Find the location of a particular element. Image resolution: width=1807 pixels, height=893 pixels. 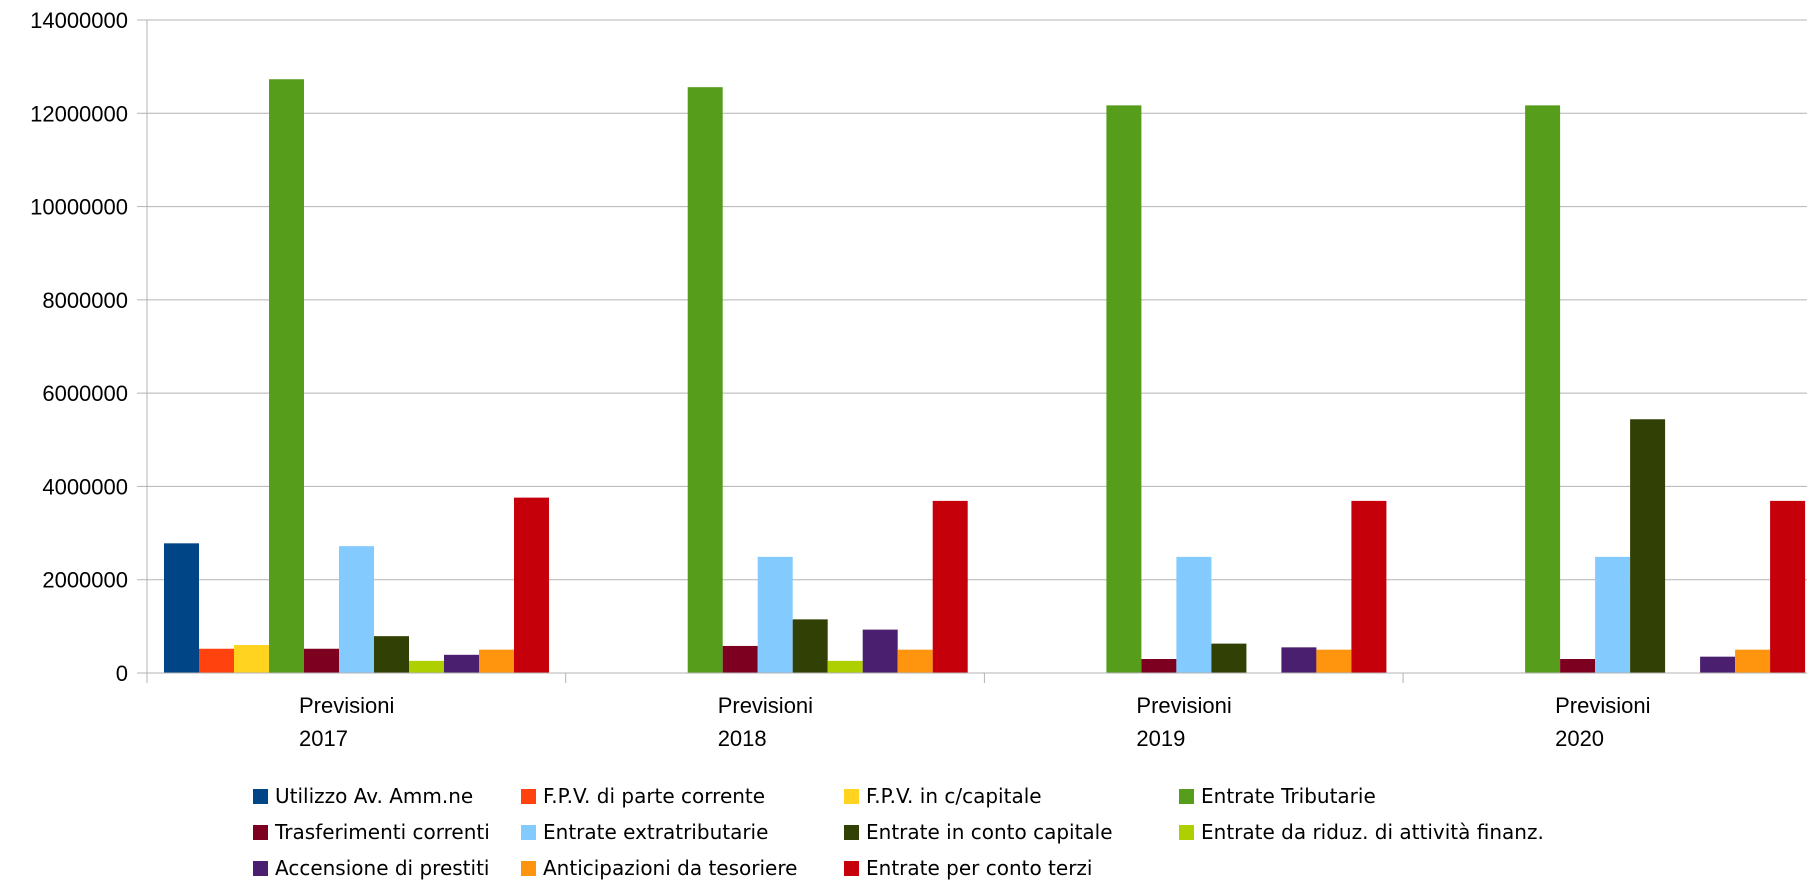

legend-item: Accensione di prestiti is located at coordinates (387, 868).